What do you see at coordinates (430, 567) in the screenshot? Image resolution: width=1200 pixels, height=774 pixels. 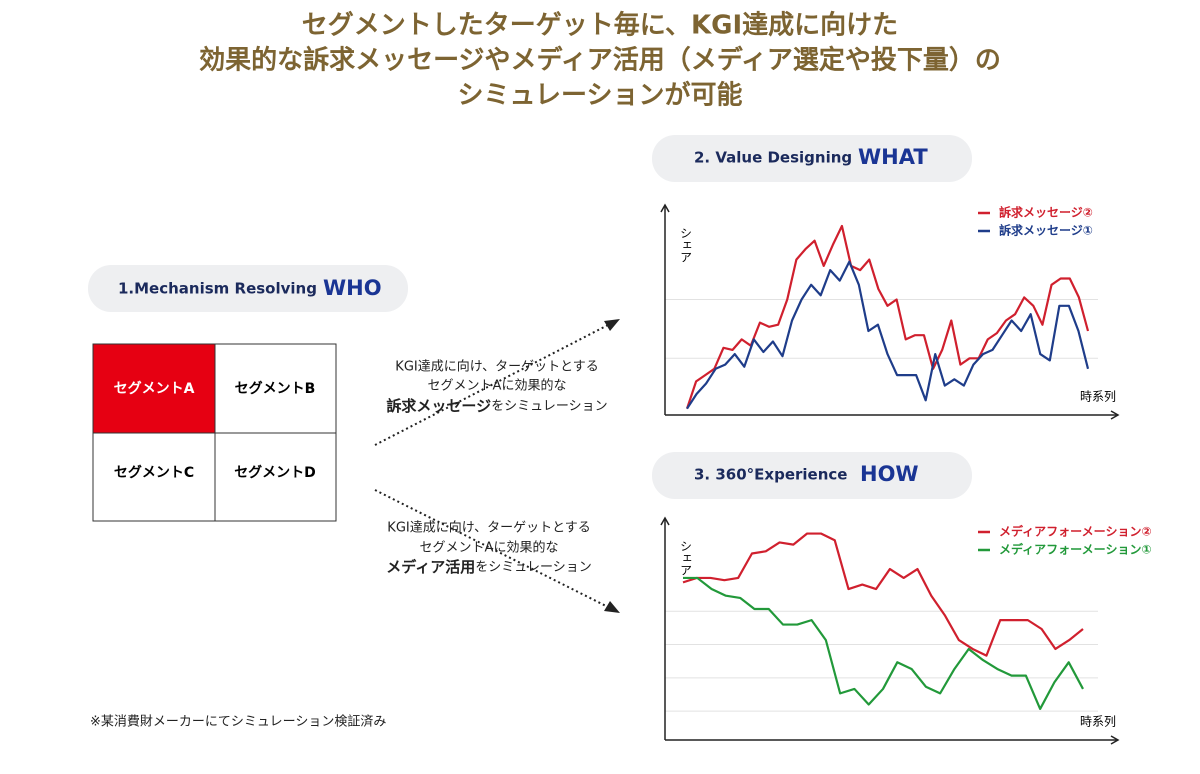 I see `annotation-bold: メディア活用` at bounding box center [430, 567].